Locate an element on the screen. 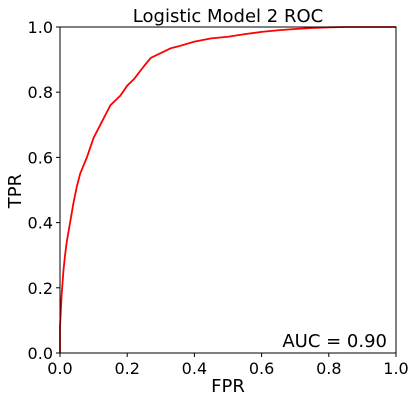 This screenshot has height=404, width=413. x-tick-label: 0.0 is located at coordinates (59, 368).